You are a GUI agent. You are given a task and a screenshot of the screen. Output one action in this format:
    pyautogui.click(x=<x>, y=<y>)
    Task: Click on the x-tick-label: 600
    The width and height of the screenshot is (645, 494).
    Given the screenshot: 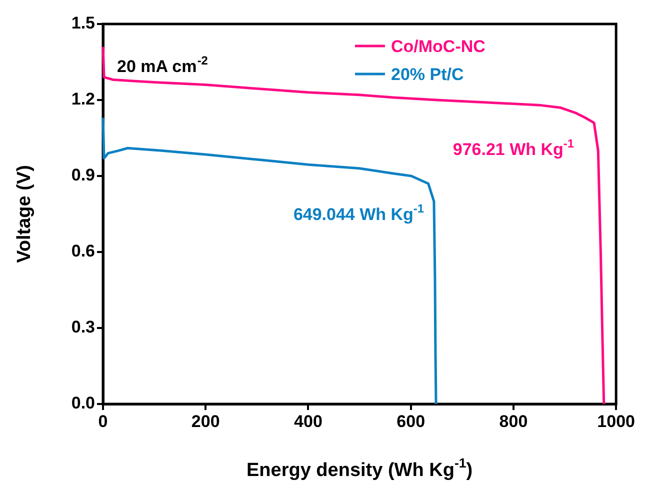 What is the action you would take?
    pyautogui.click(x=411, y=421)
    